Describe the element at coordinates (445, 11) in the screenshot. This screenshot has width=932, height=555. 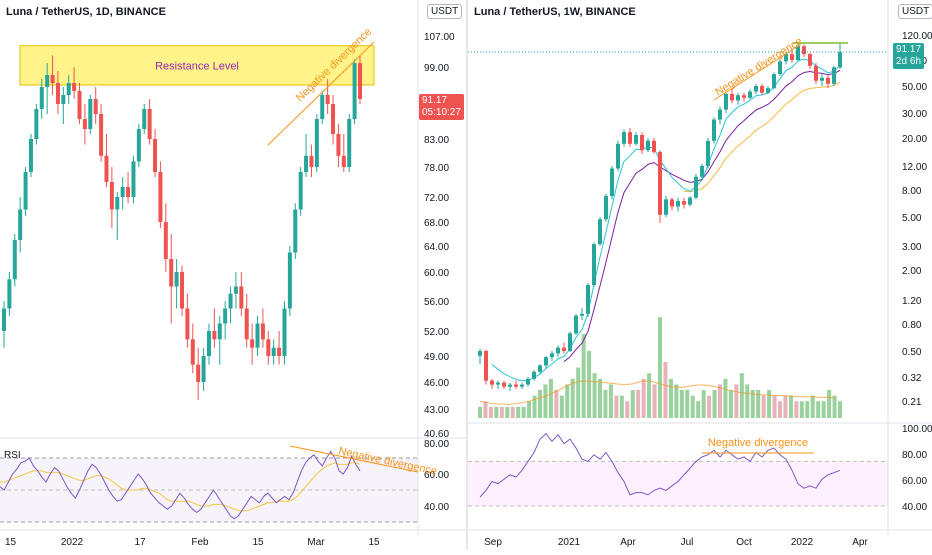
I see `daily-unit-badge: USDT` at that location.